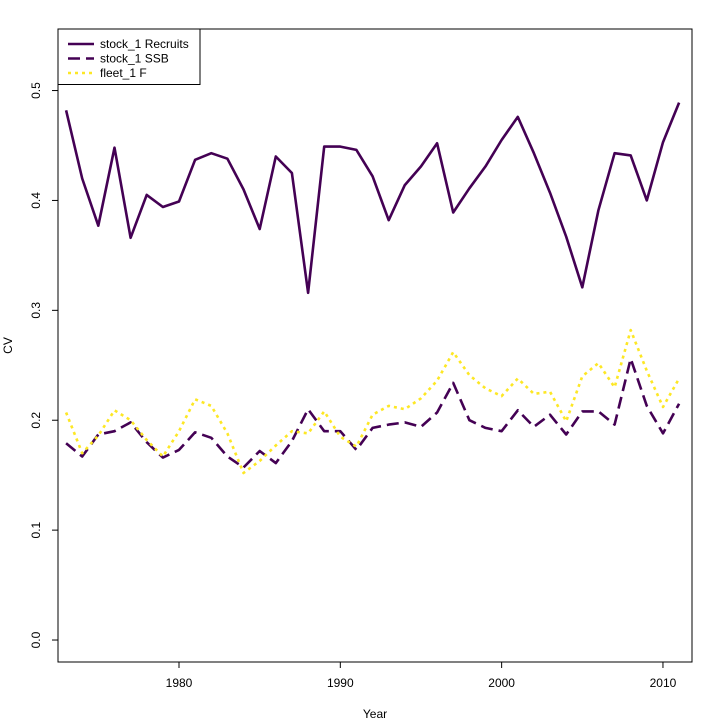 Image resolution: width=720 pixels, height=720 pixels. What do you see at coordinates (36, 420) in the screenshot?
I see `y-tick-label: 0.2` at bounding box center [36, 420].